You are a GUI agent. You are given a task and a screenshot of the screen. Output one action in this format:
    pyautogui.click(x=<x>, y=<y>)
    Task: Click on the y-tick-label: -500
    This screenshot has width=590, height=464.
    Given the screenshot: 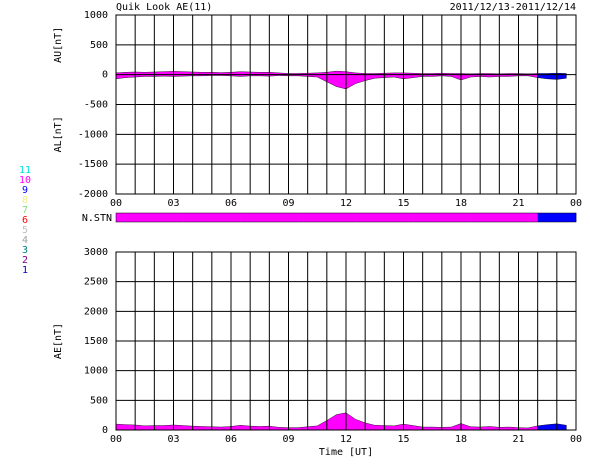 What is the action you would take?
    pyautogui.click(x=96, y=105)
    